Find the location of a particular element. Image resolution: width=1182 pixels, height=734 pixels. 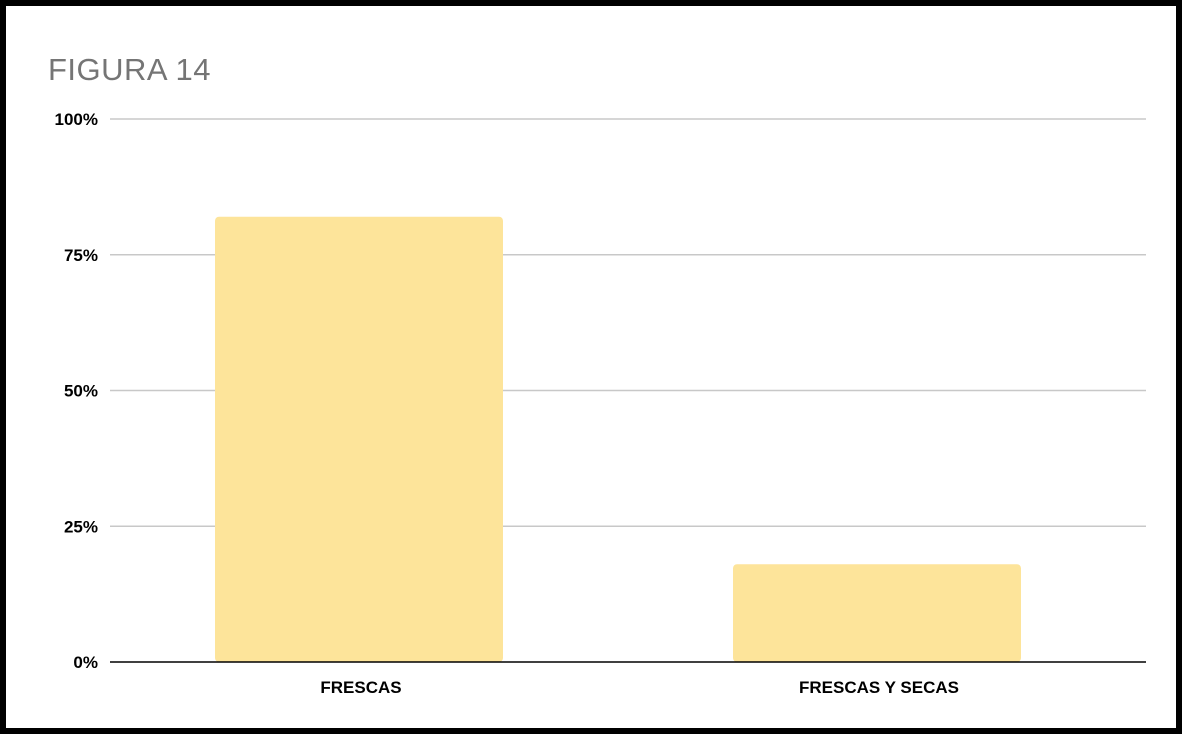

chart-title: FIGURA 14 is located at coordinates (129, 69).